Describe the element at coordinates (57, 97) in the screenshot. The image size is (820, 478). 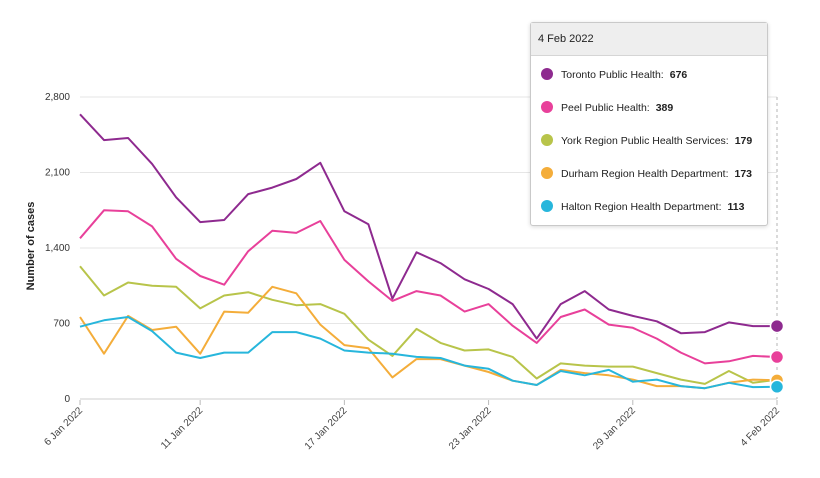
I see `y-tick-label: 2,800` at that location.